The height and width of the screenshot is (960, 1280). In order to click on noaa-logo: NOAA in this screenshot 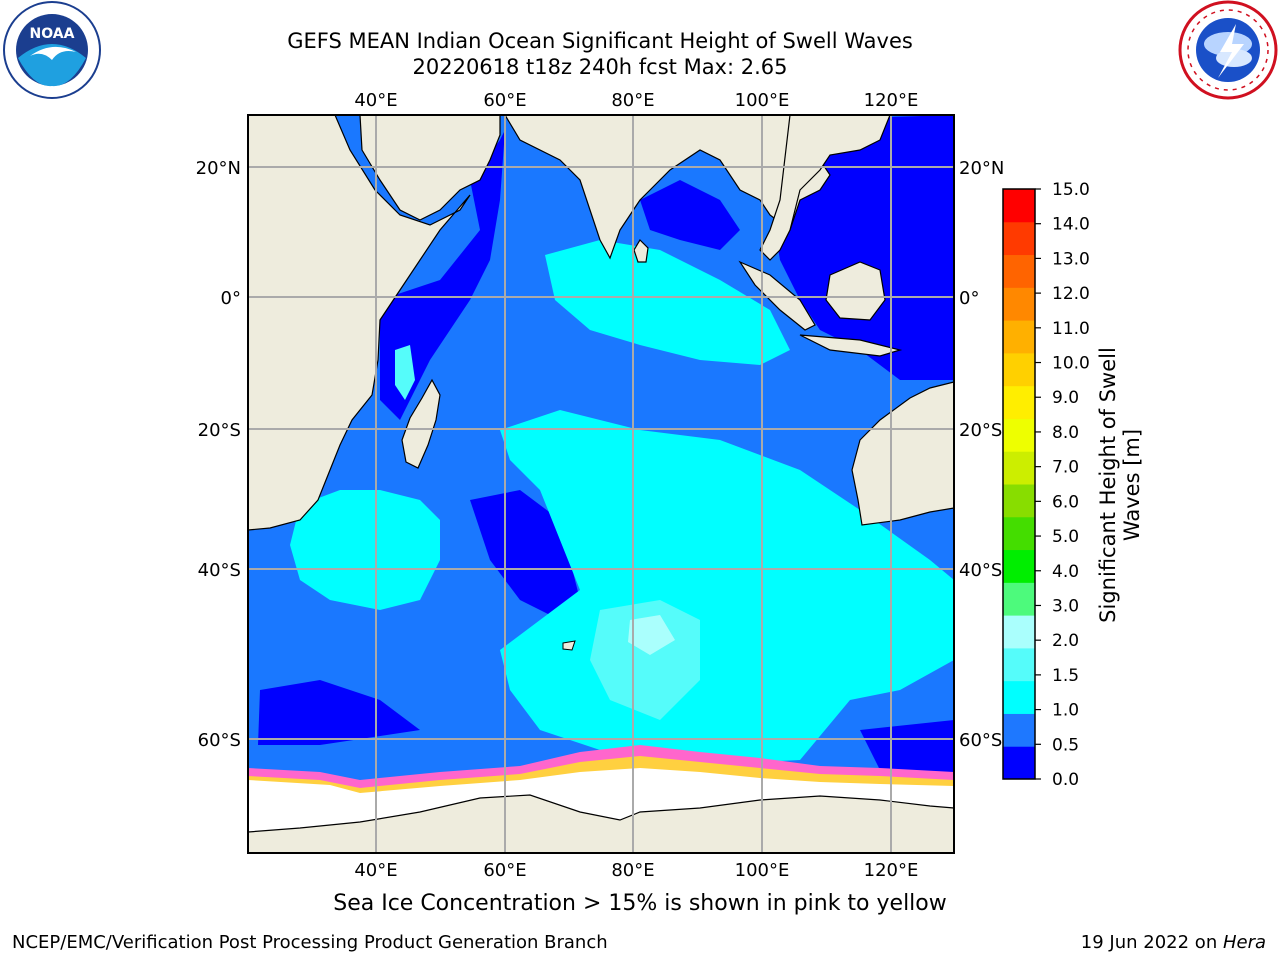, I will do `click(52, 50)`.